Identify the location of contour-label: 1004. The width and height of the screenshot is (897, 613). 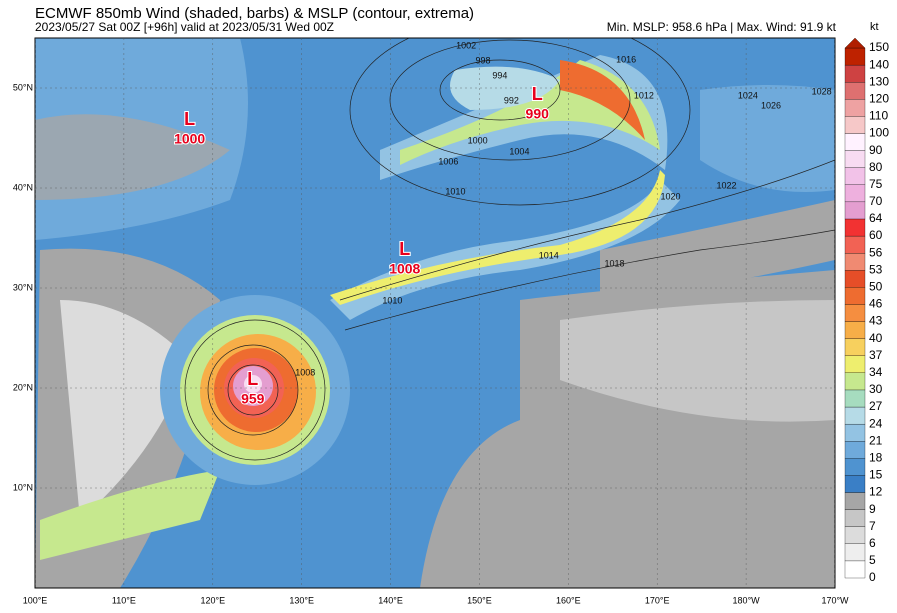
(519, 151).